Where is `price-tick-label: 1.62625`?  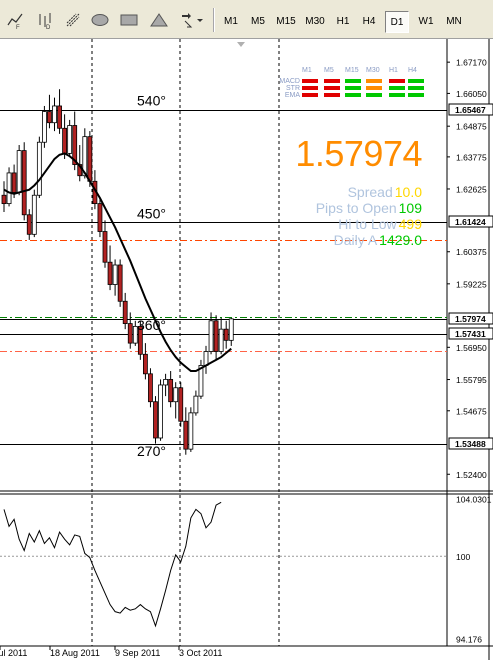 price-tick-label: 1.62625 is located at coordinates (471, 189).